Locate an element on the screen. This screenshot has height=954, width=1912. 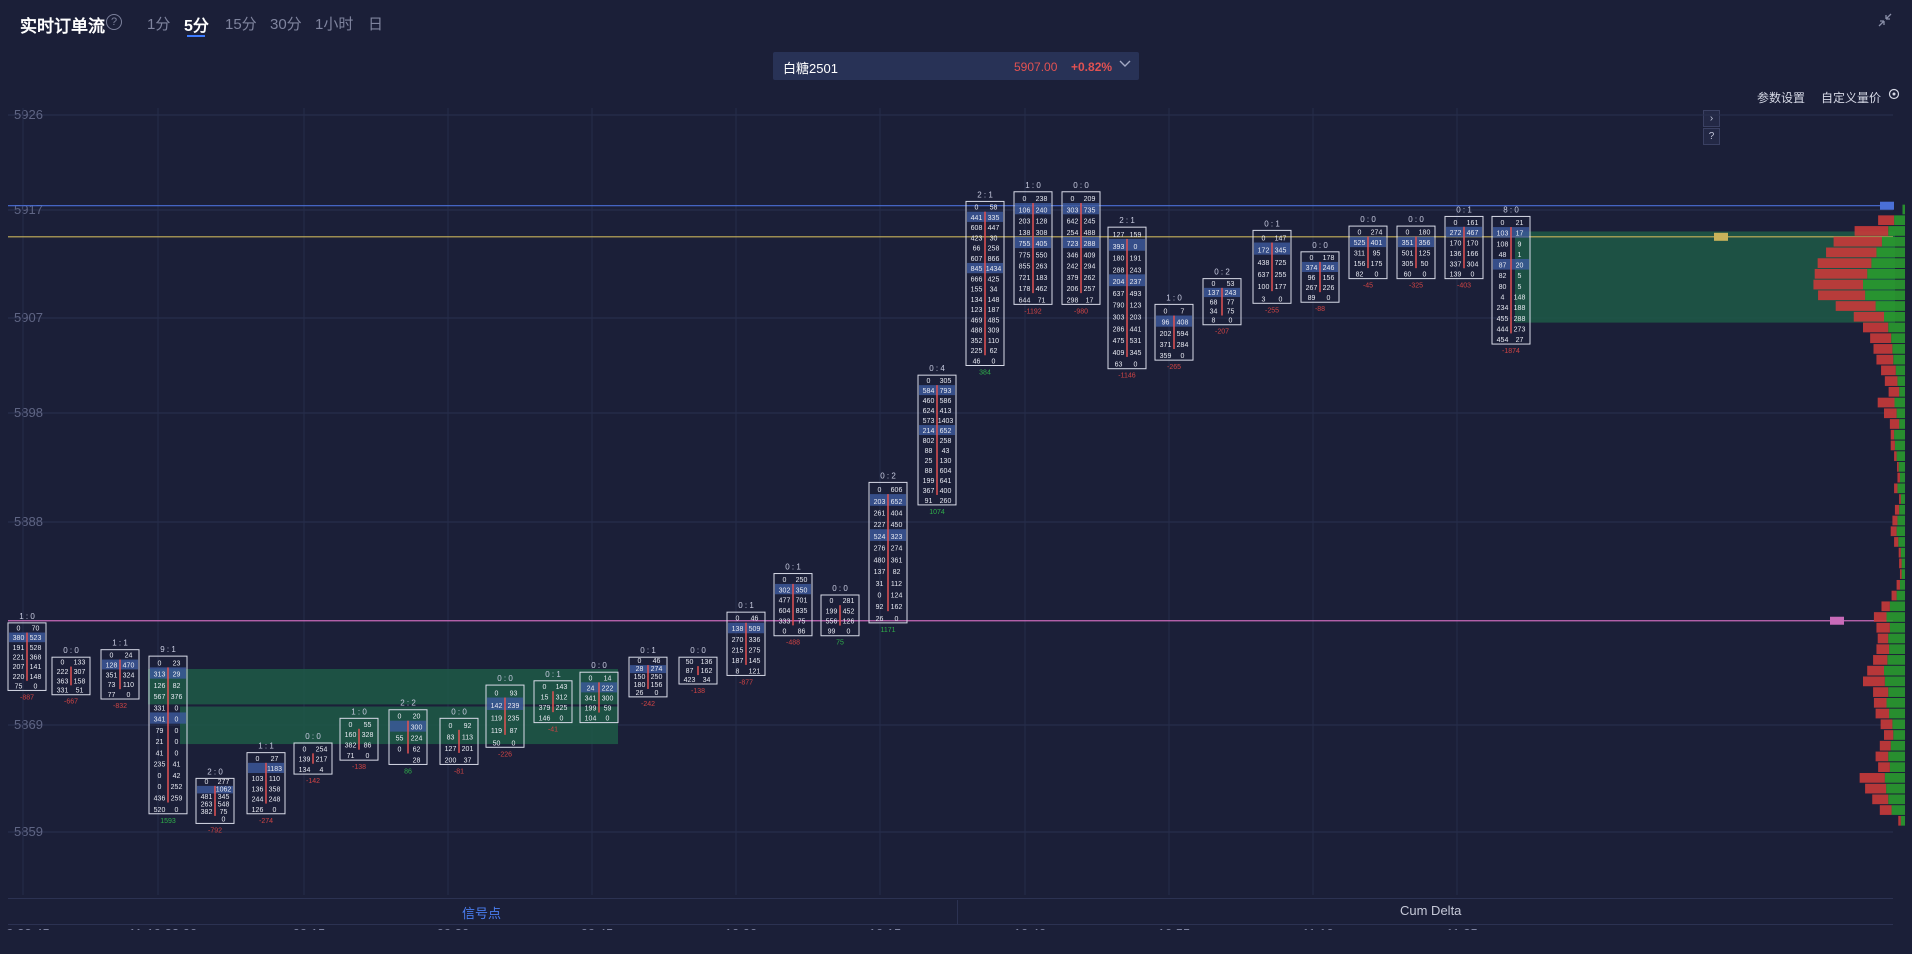
tab-day: 日 is located at coordinates (376, 24).